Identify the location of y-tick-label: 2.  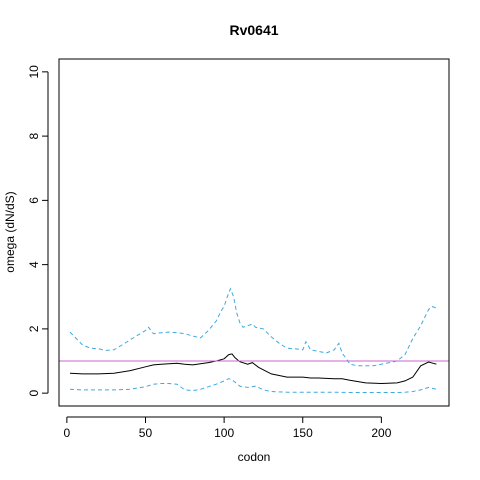
(34, 328).